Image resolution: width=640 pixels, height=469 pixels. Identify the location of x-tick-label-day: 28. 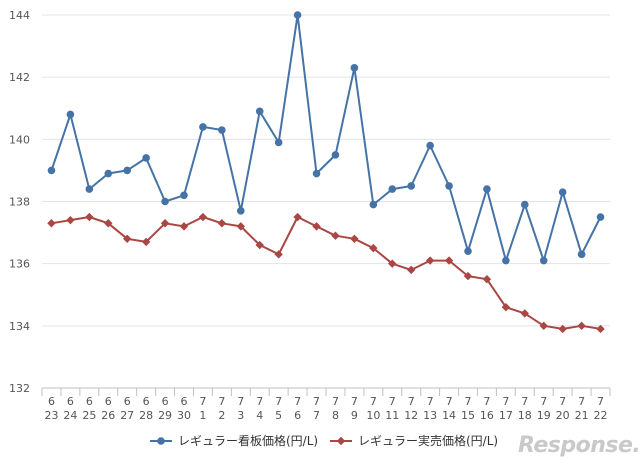
(146, 415).